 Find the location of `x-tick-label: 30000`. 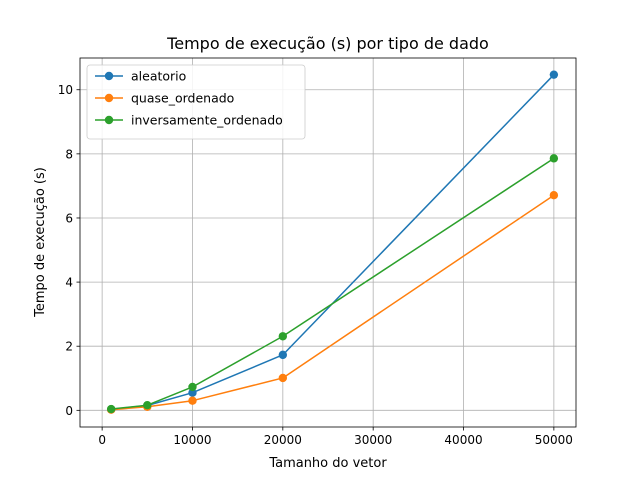

x-tick-label: 30000 is located at coordinates (373, 440).